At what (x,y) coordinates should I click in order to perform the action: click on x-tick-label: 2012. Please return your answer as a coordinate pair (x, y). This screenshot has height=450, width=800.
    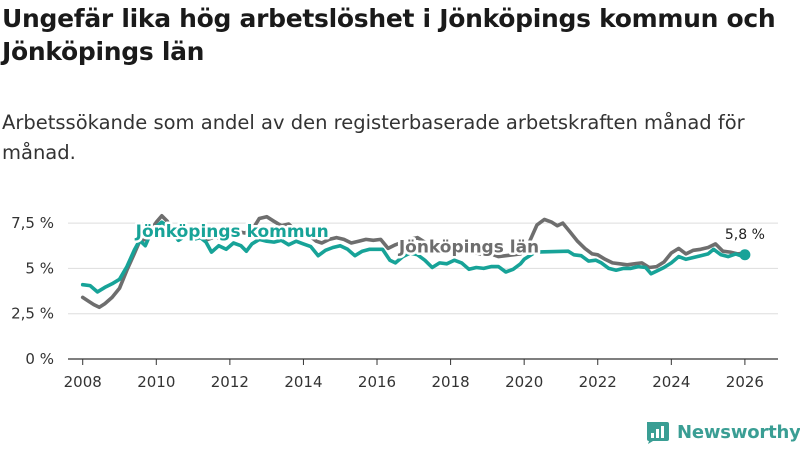
    Looking at the image, I should click on (230, 382).